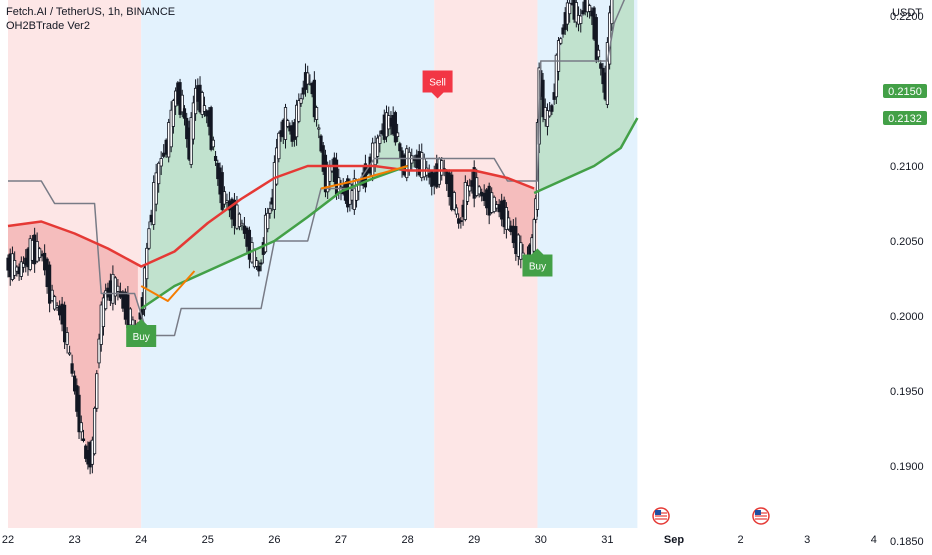 This screenshot has height=555, width=932. I want to click on y-tick-label: 0.2050, so click(907, 242).